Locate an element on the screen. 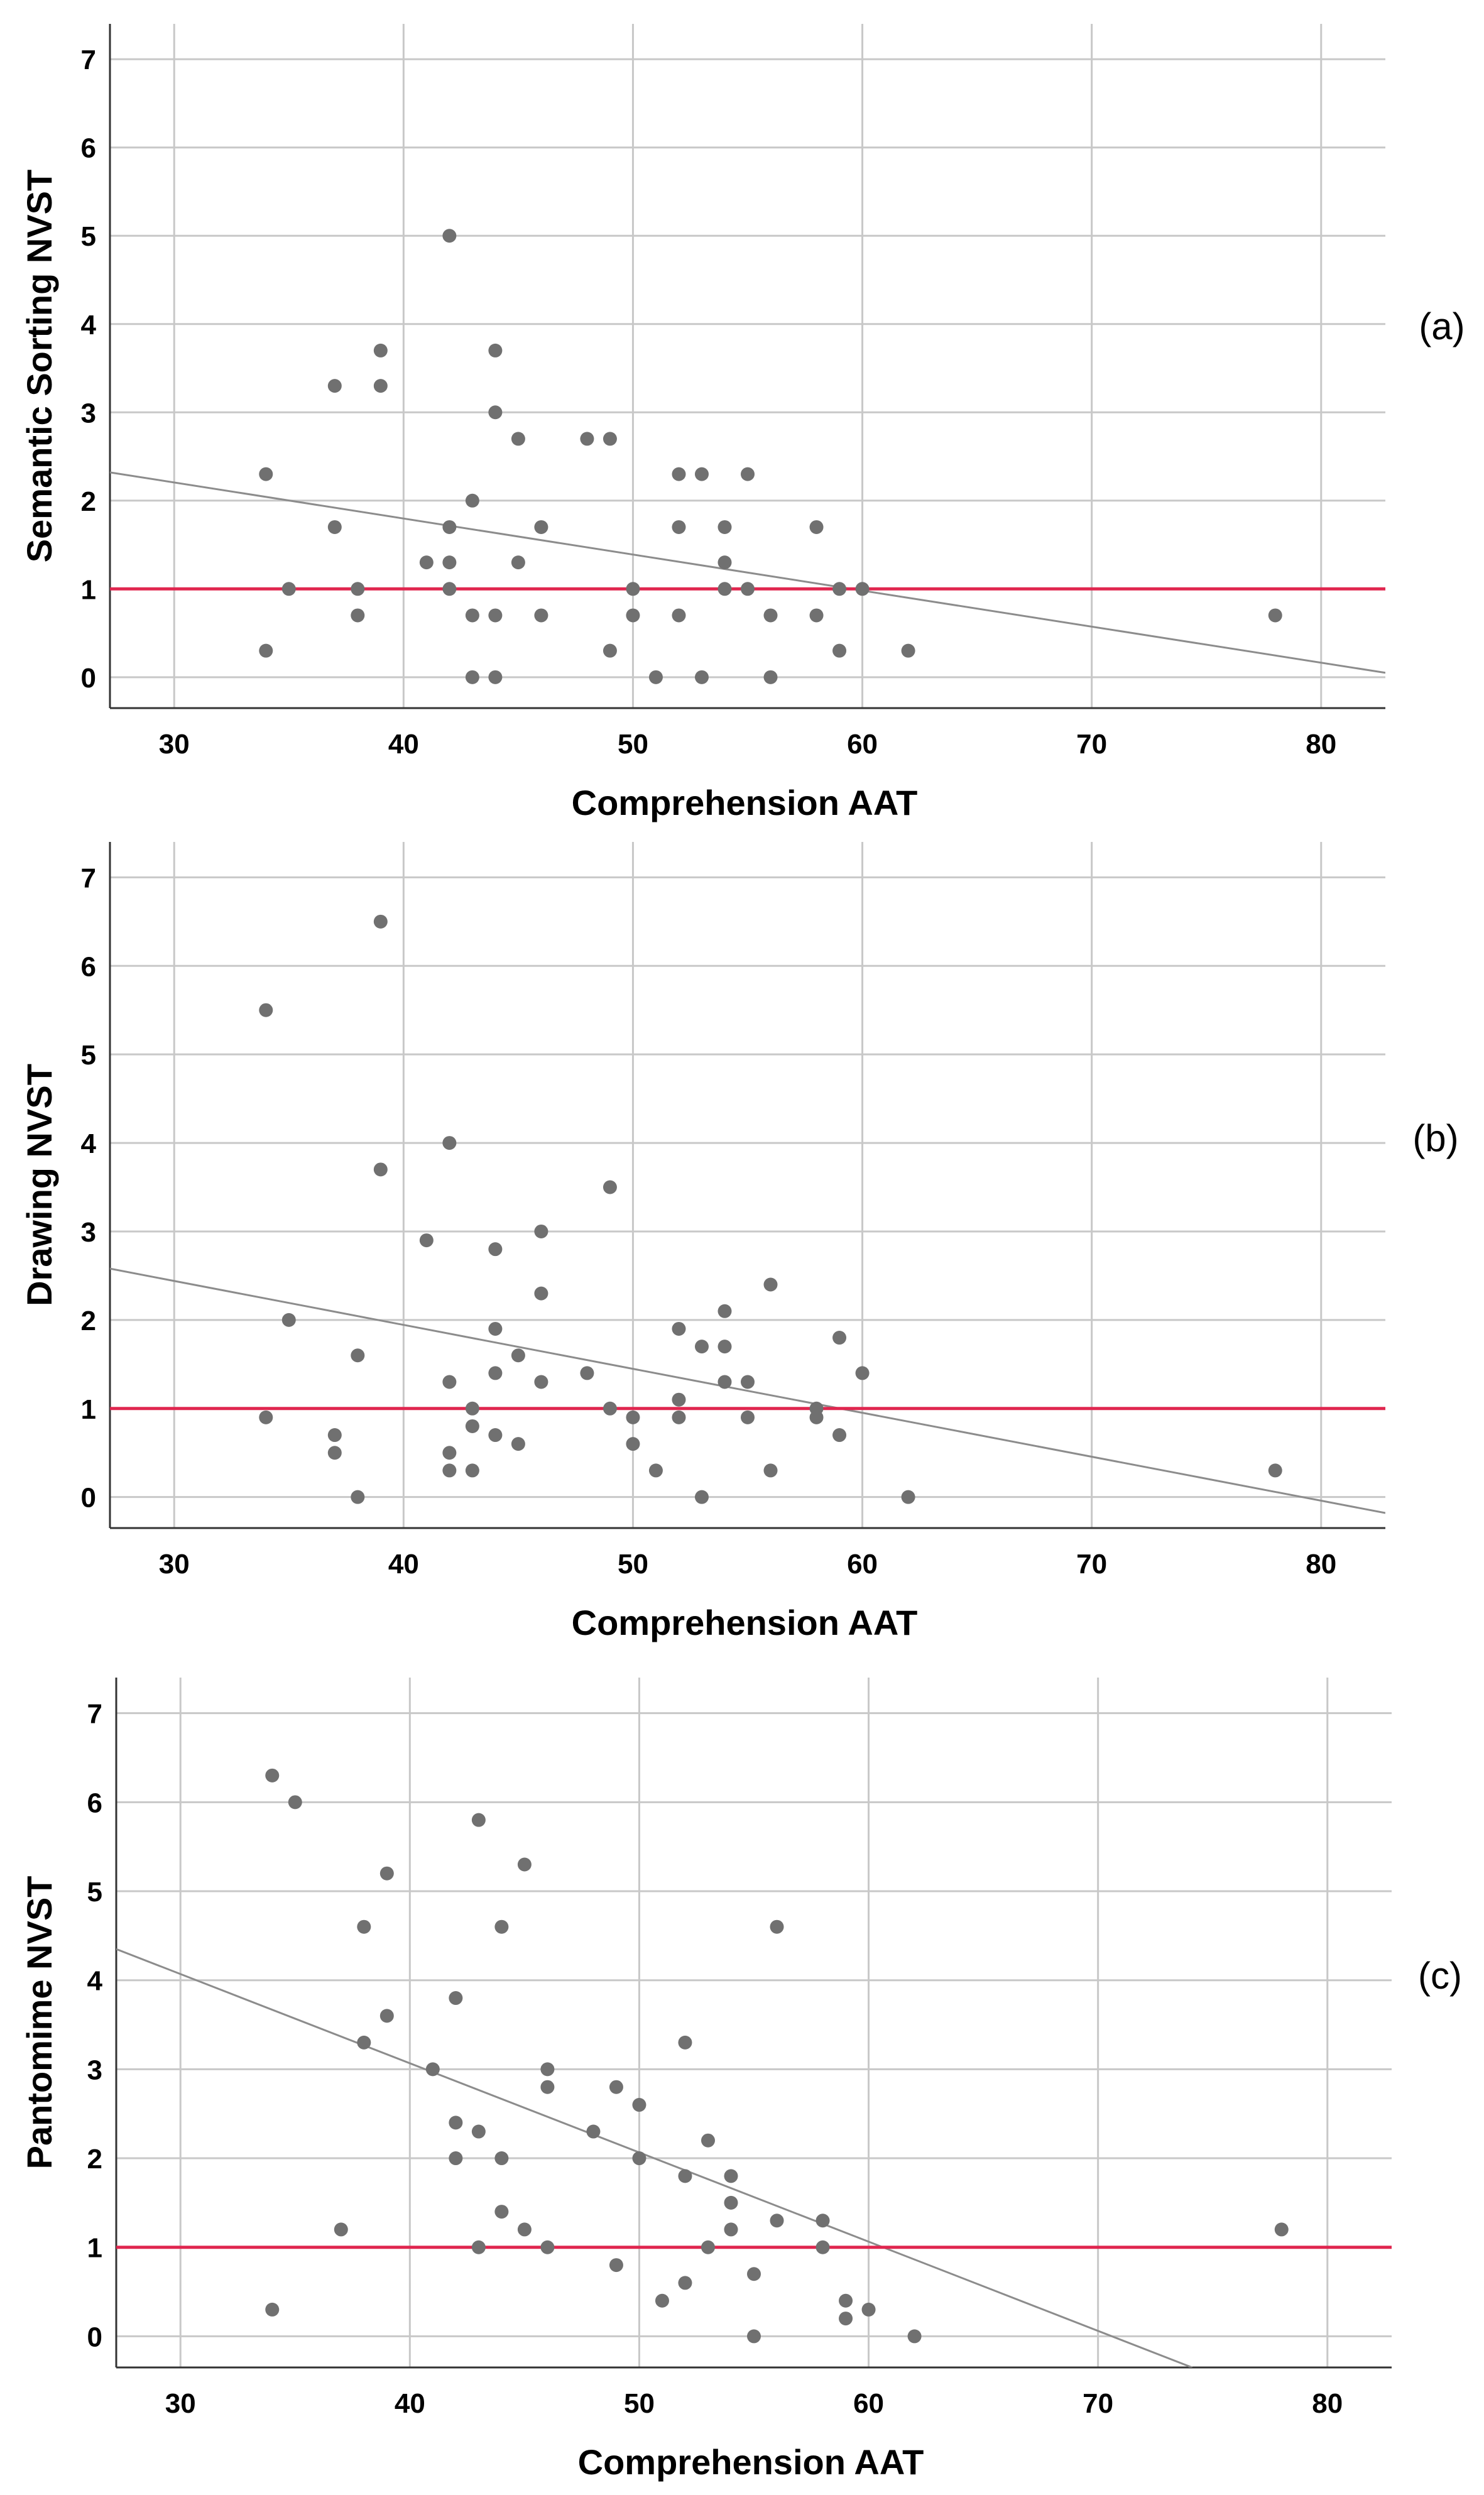  y-tick-label: 5 is located at coordinates (94, 1893).